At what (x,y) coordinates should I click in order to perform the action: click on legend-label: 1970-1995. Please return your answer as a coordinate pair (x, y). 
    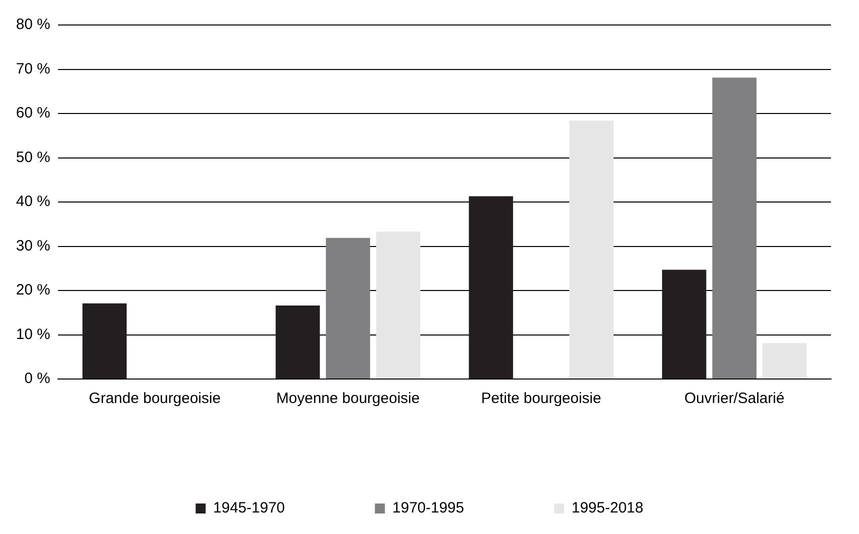
    Looking at the image, I should click on (428, 508).